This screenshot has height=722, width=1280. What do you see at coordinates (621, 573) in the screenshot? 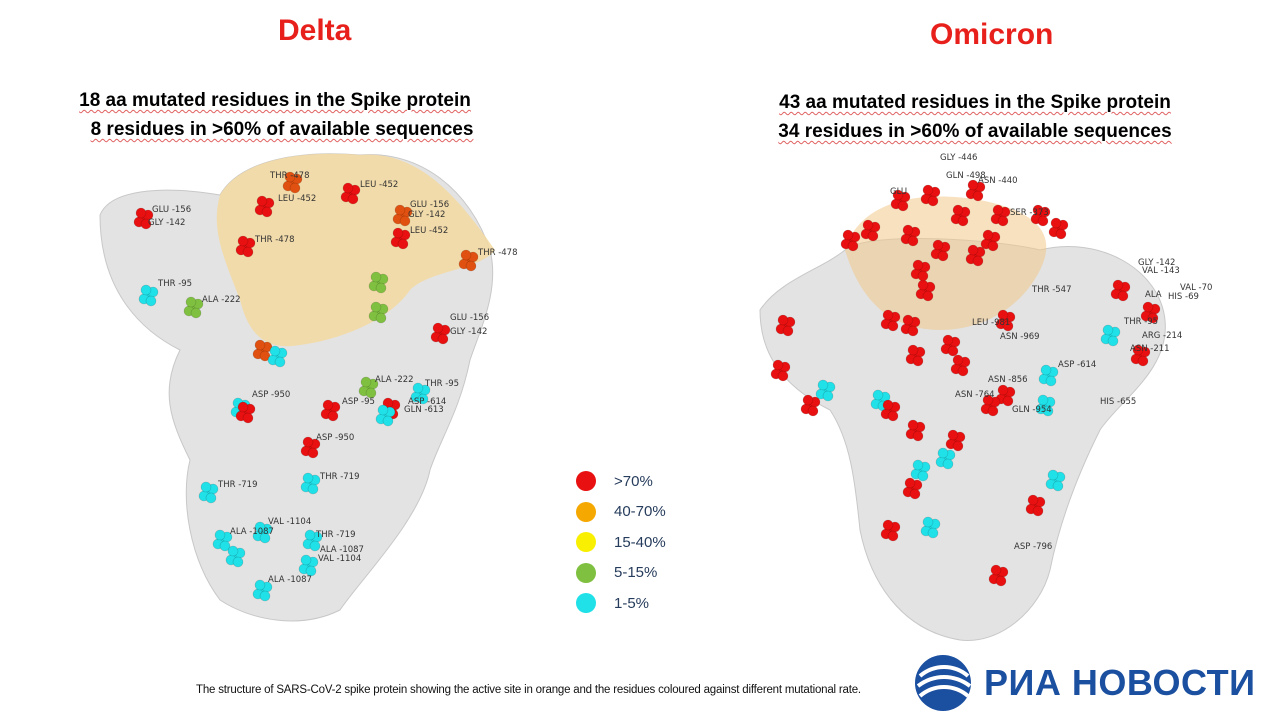
I see `legend-item: 5-15%` at bounding box center [621, 573].